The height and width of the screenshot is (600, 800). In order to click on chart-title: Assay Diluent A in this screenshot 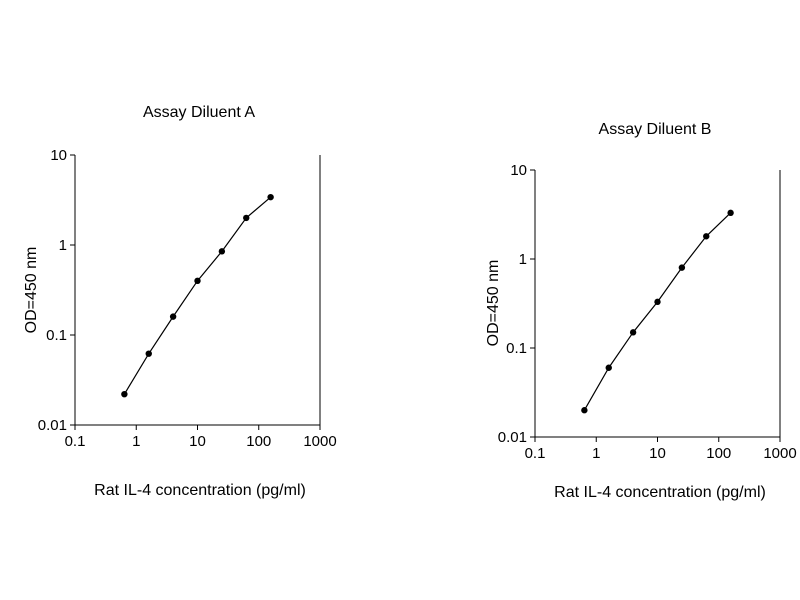, I will do `click(199, 112)`.